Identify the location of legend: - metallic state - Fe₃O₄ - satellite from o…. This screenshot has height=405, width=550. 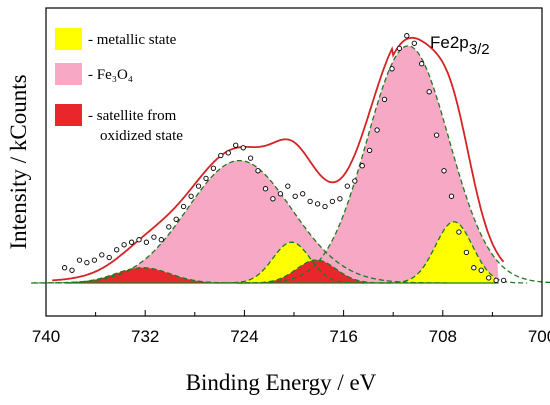
(119, 86).